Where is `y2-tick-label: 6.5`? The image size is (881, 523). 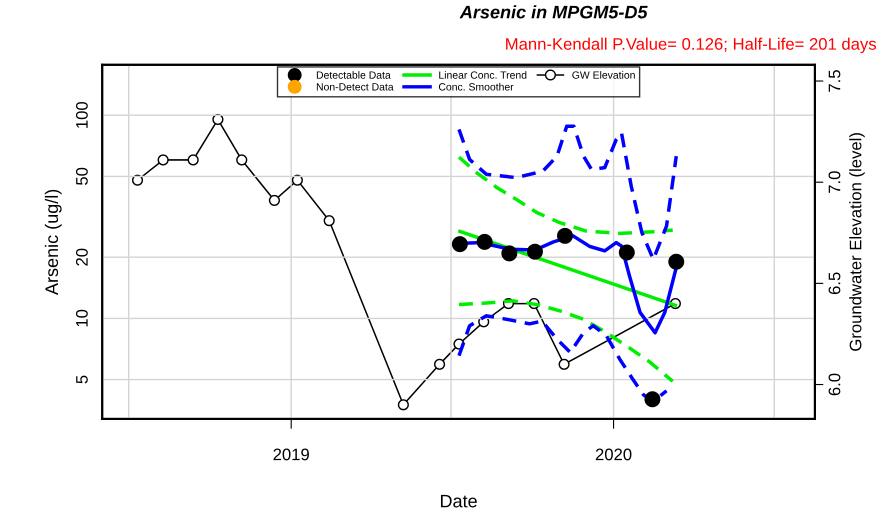 y2-tick-label: 6.5 is located at coordinates (834, 283).